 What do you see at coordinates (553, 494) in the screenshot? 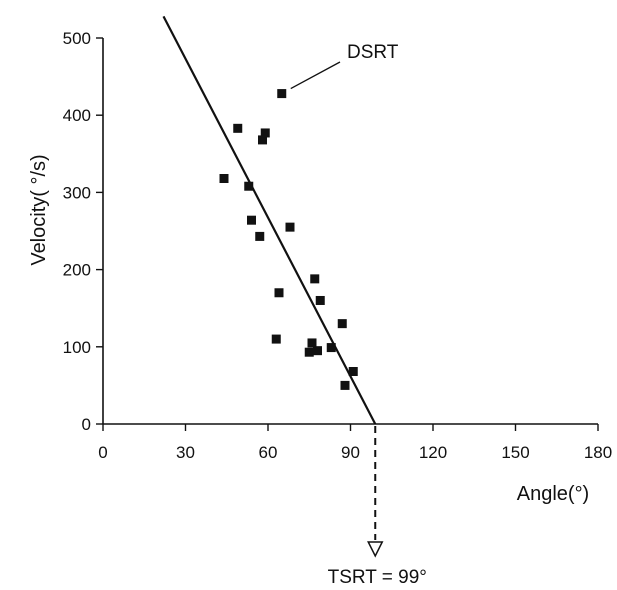
I see `x-axis-title: Angle(°)` at bounding box center [553, 494].